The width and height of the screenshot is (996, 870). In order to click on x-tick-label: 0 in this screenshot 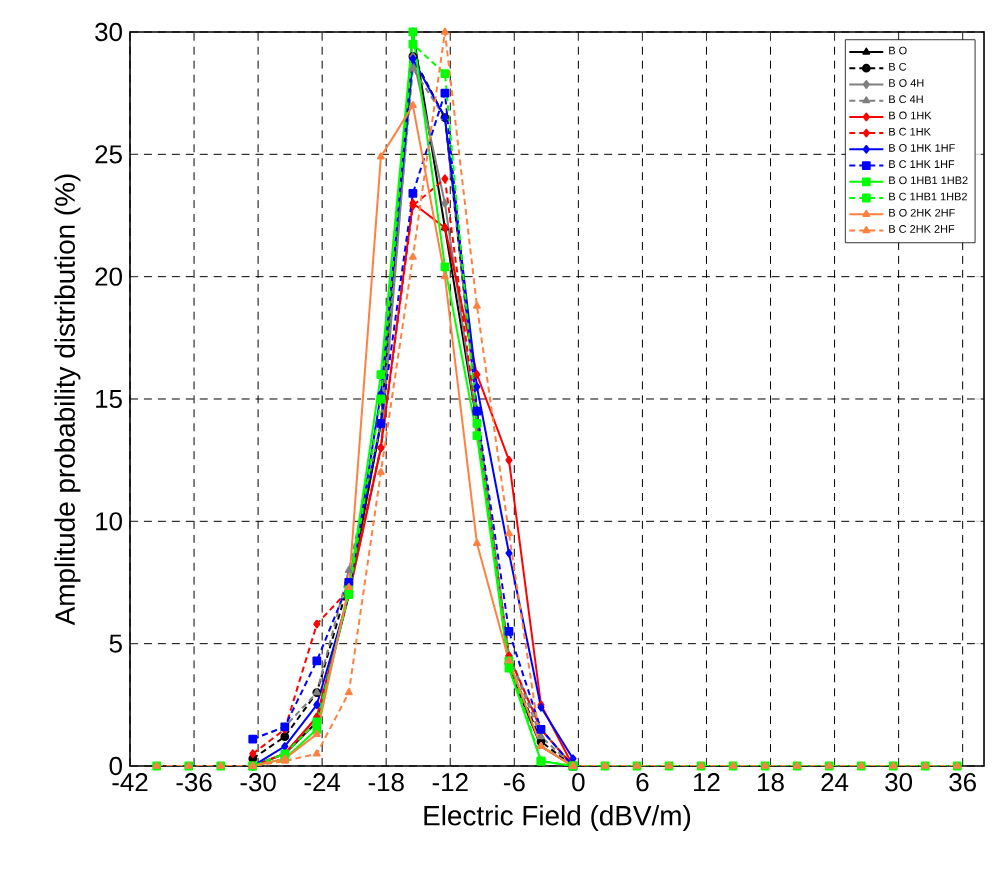, I will do `click(578, 782)`.